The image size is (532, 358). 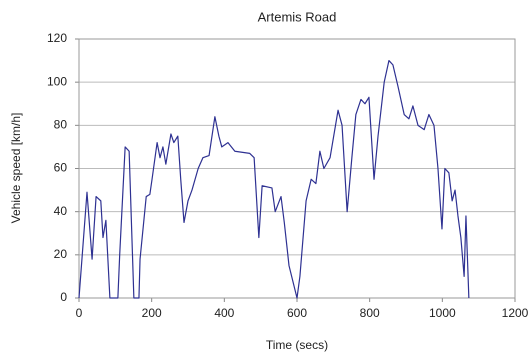 What do you see at coordinates (515, 313) in the screenshot?
I see `x-tick-label: 1200` at bounding box center [515, 313].